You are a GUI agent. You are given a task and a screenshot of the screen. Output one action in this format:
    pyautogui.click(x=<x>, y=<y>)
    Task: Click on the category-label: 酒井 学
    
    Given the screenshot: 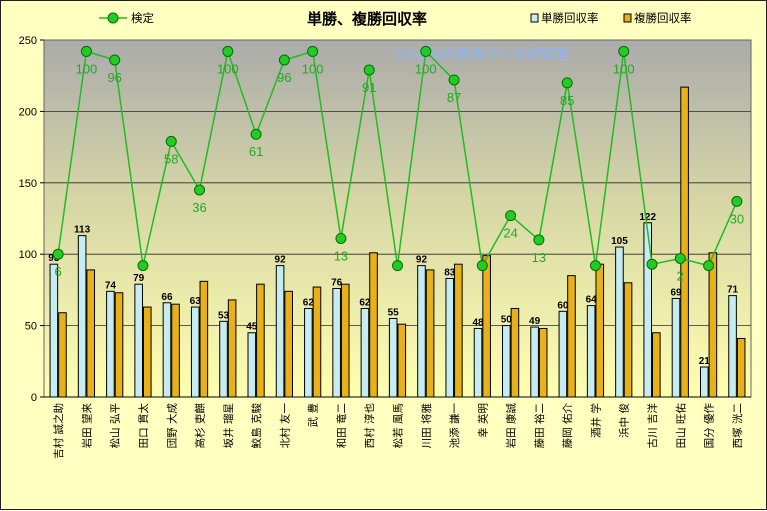 What is the action you would take?
    pyautogui.click(x=595, y=420)
    